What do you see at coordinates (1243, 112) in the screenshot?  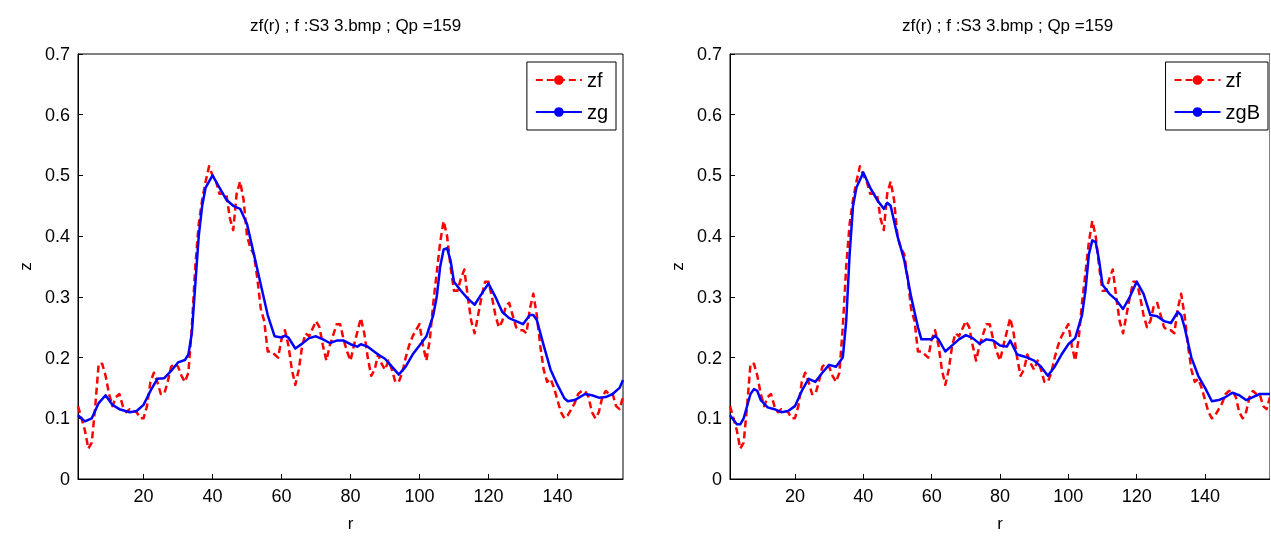 I see `legend-label: zgB` at bounding box center [1243, 112].